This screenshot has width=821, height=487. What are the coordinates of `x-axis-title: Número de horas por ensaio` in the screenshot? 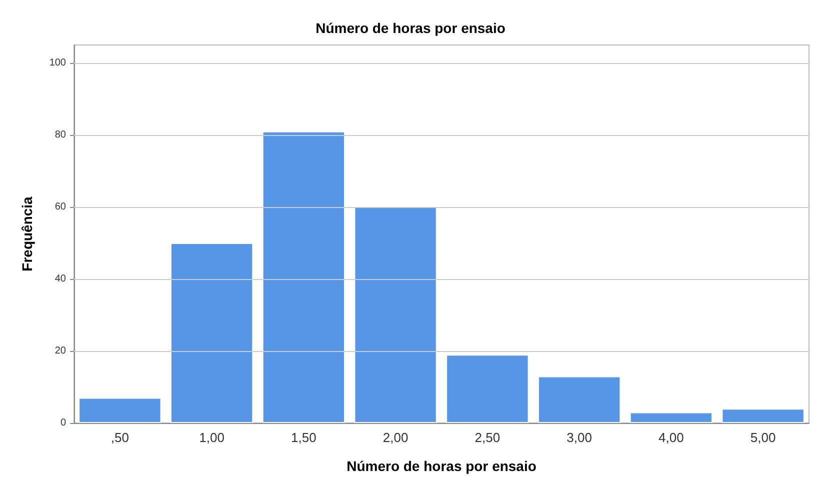 It's located at (441, 466).